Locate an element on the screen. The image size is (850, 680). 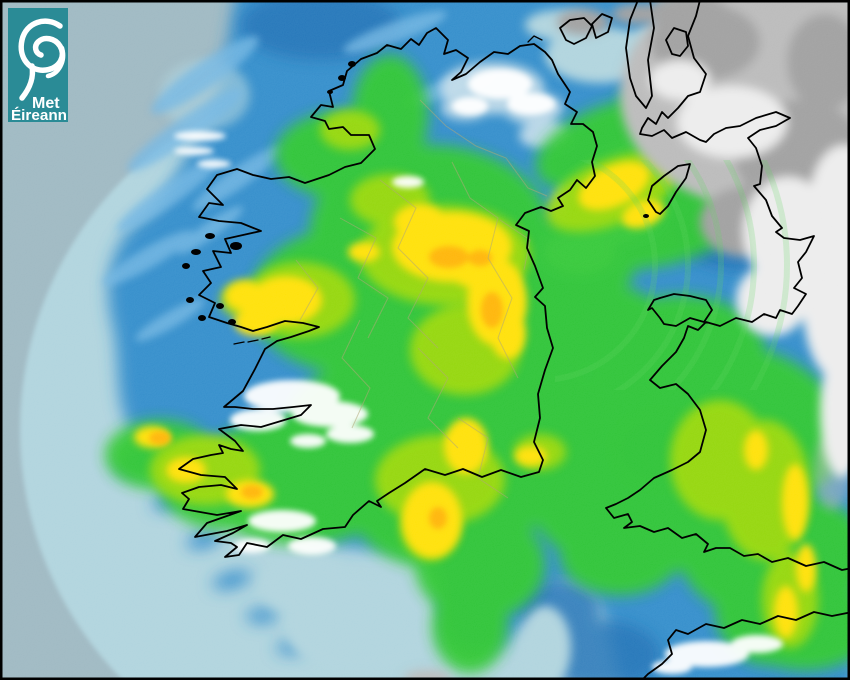
logo-text-group: Met Éireann is located at coordinates (39, 109).